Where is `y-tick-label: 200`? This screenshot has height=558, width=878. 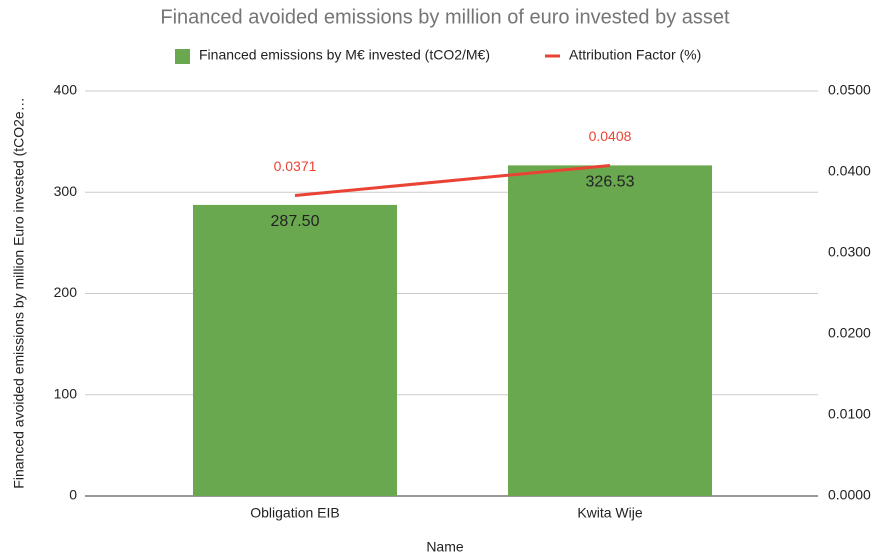 y-tick-label: 200 is located at coordinates (66, 292).